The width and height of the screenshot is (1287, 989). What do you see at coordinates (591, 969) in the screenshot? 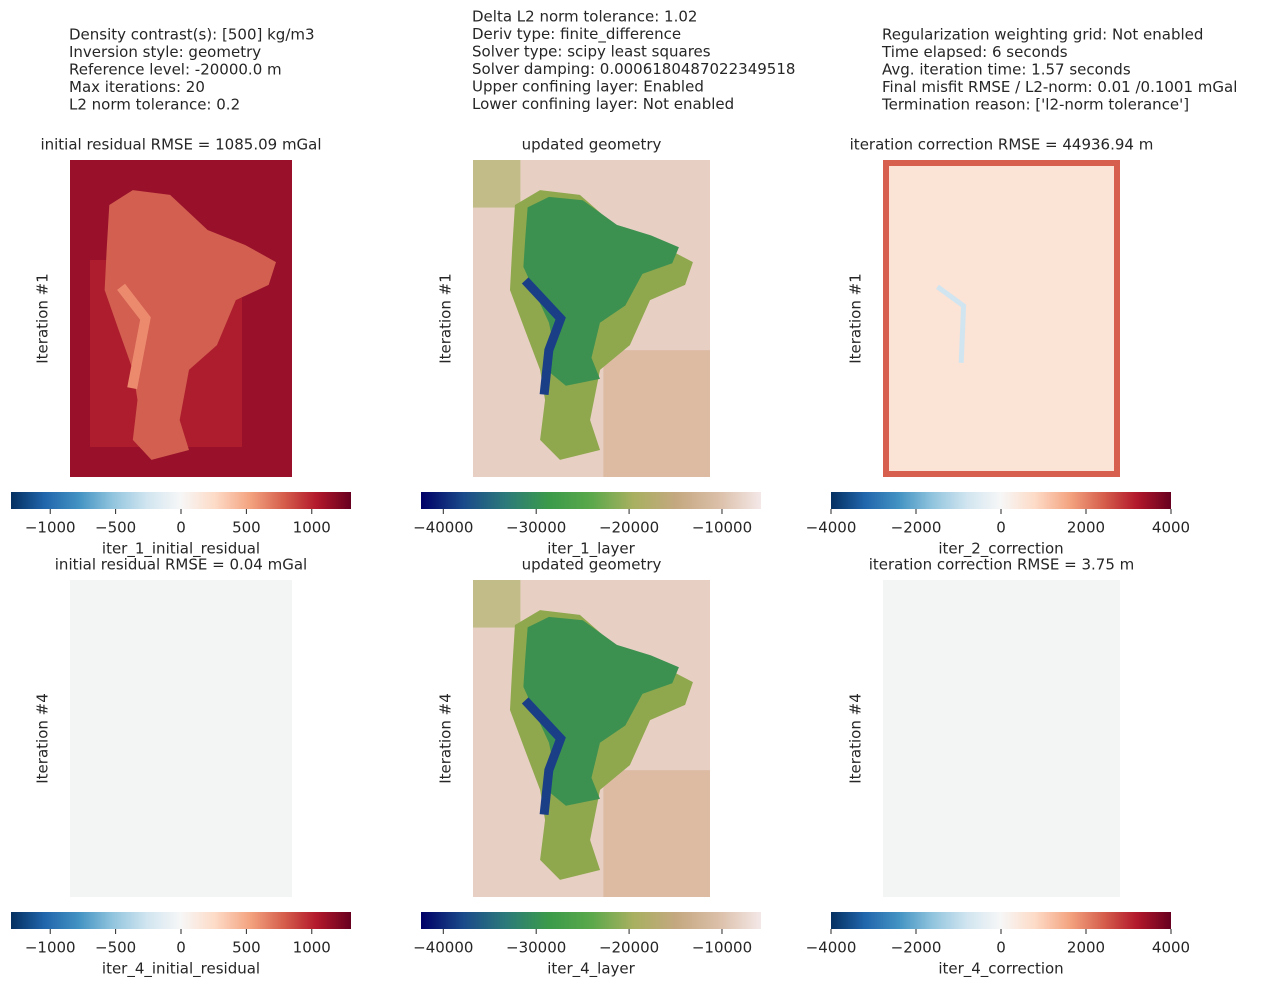
I see `colorbar-label: iter_4_layer` at bounding box center [591, 969].